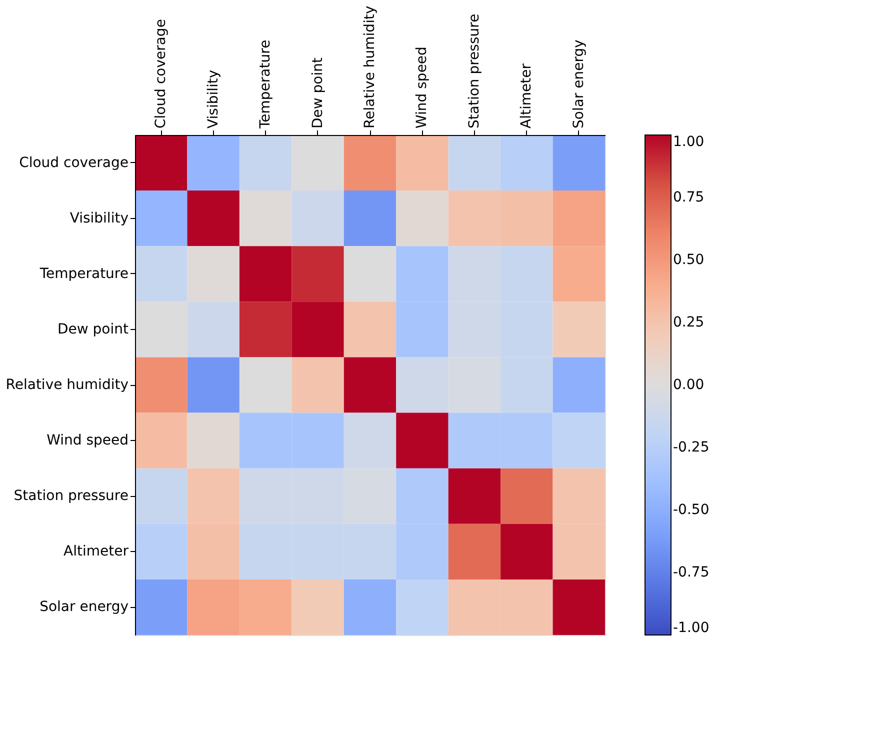 The height and width of the screenshot is (737, 879). What do you see at coordinates (474, 71) in the screenshot?
I see `x-tick-label: Station pressure` at bounding box center [474, 71].